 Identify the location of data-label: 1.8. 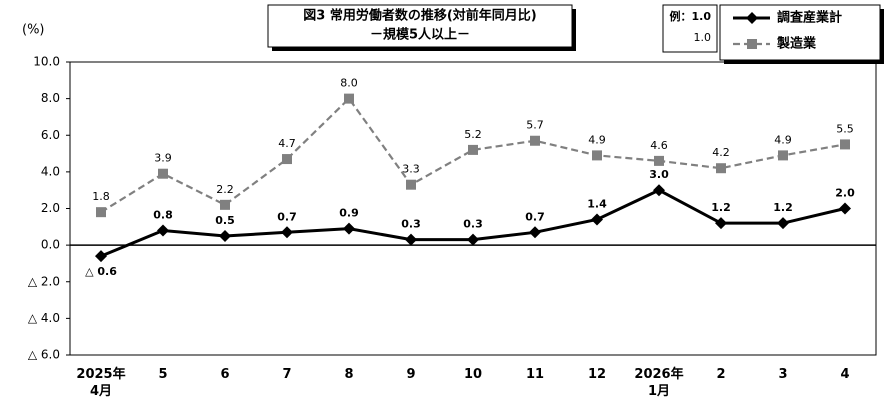
(101, 196).